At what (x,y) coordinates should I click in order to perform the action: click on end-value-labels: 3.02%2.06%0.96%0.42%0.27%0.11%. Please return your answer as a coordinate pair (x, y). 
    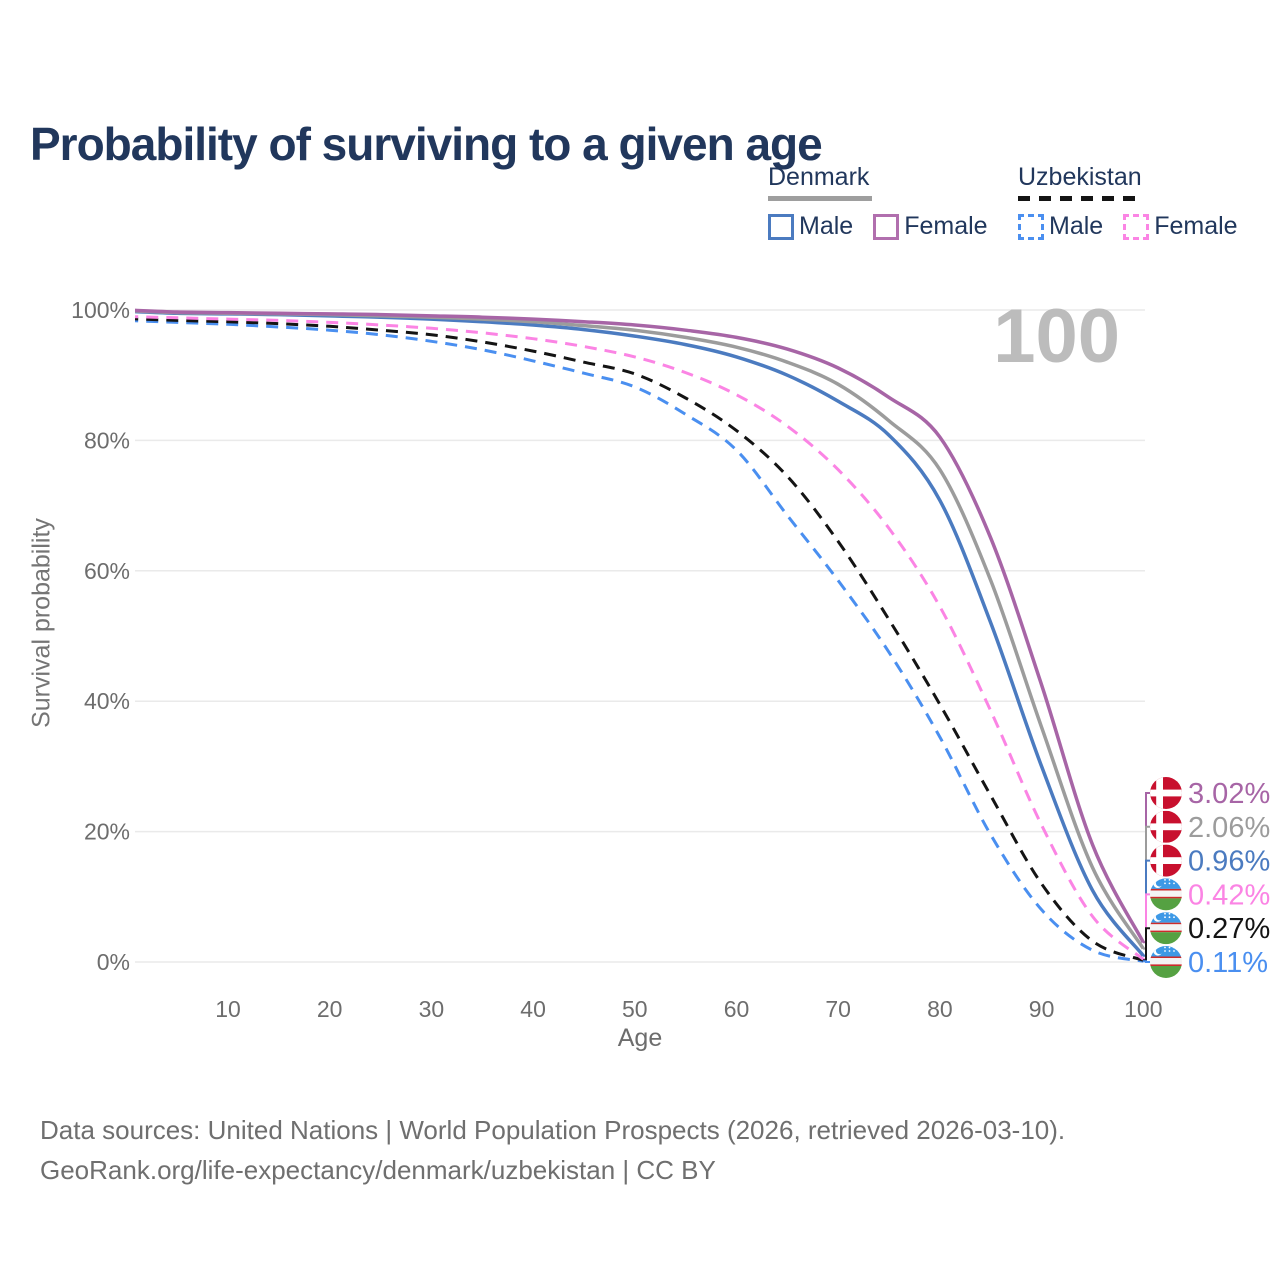
    Looking at the image, I should click on (1206, 878).